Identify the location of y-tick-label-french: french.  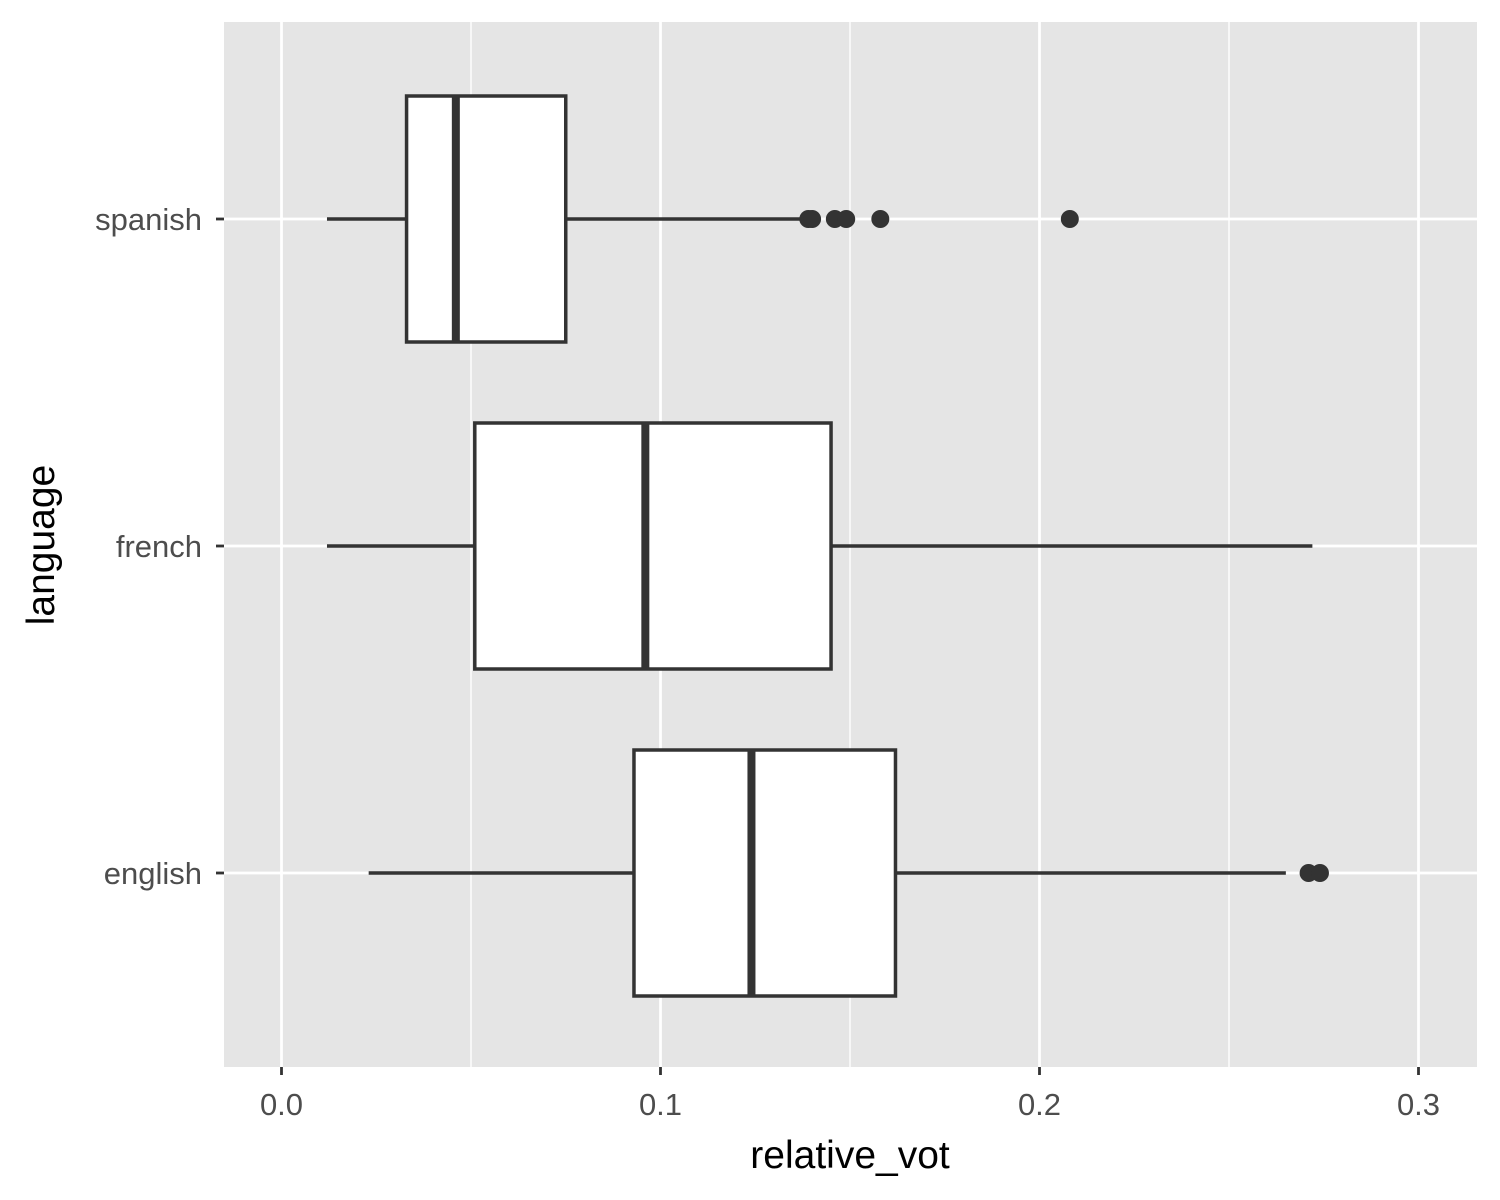
(159, 546).